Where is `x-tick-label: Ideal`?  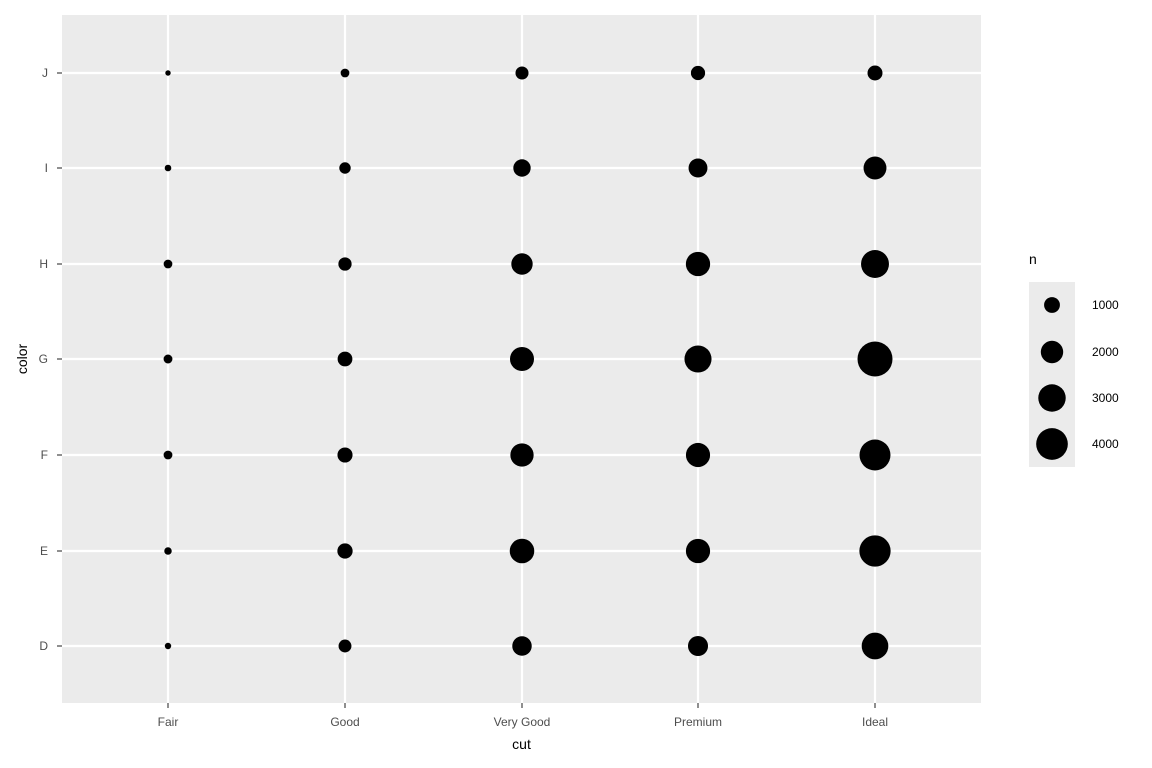 x-tick-label: Ideal is located at coordinates (875, 722).